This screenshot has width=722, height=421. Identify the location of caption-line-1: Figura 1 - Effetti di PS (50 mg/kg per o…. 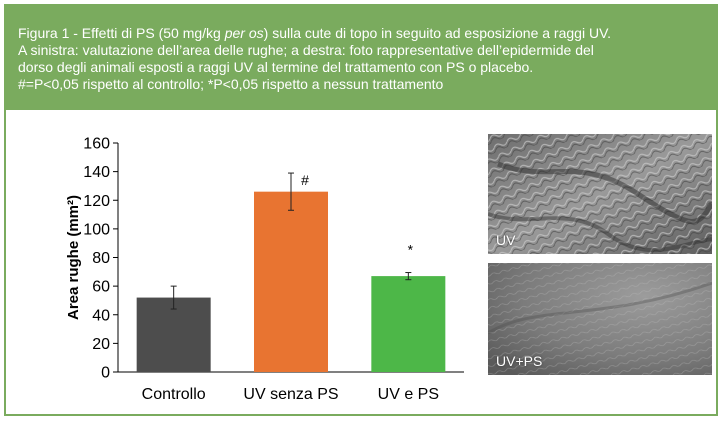
(362, 33).